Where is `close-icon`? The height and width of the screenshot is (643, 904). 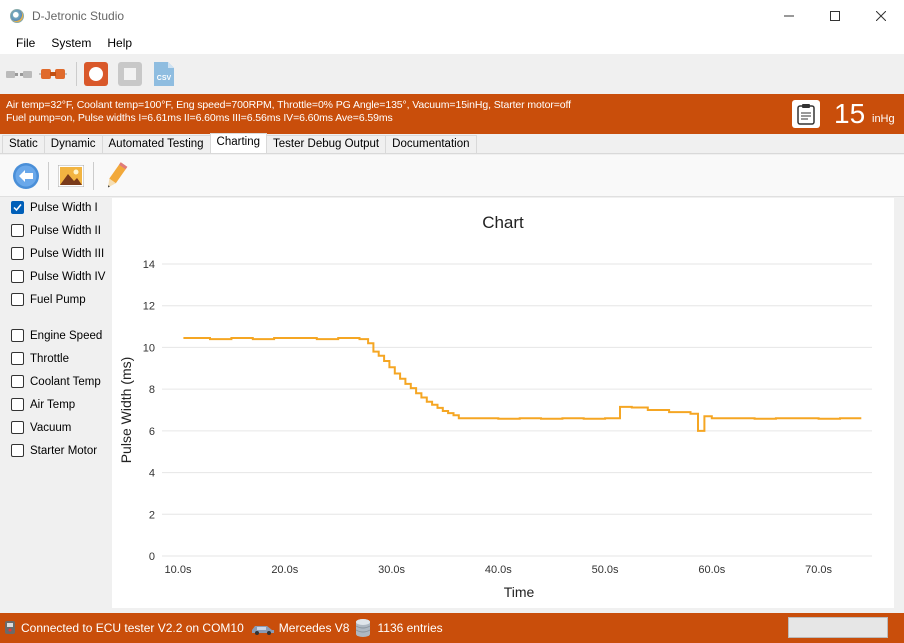 close-icon is located at coordinates (881, 16).